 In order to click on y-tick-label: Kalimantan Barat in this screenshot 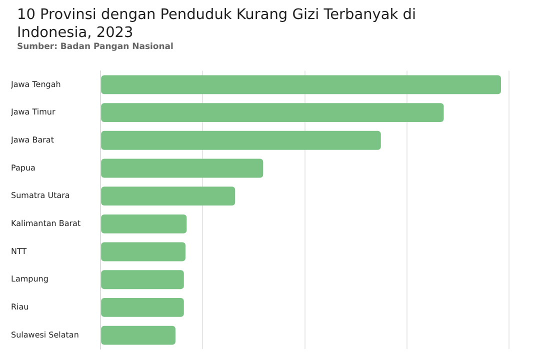, I will do `click(46, 223)`.